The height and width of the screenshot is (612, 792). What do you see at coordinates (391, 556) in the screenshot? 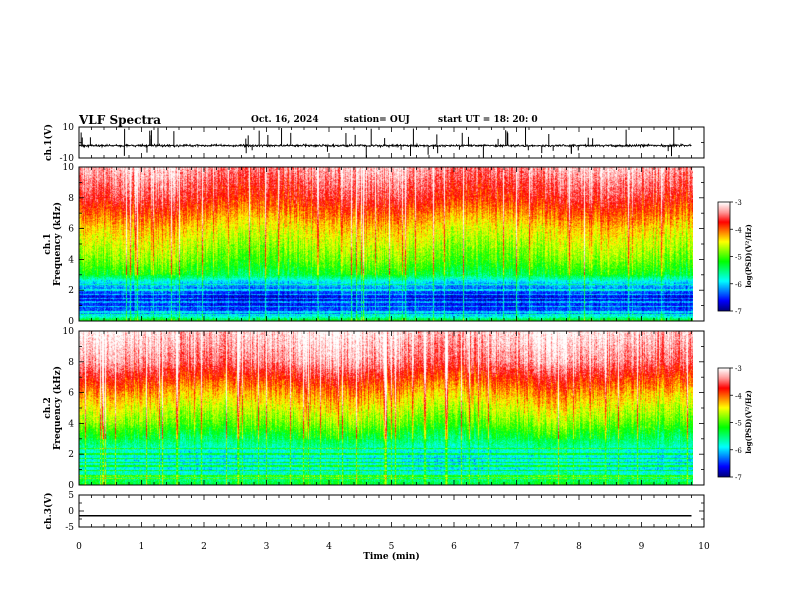
I see `x-axis-label: Time (min)` at bounding box center [391, 556].